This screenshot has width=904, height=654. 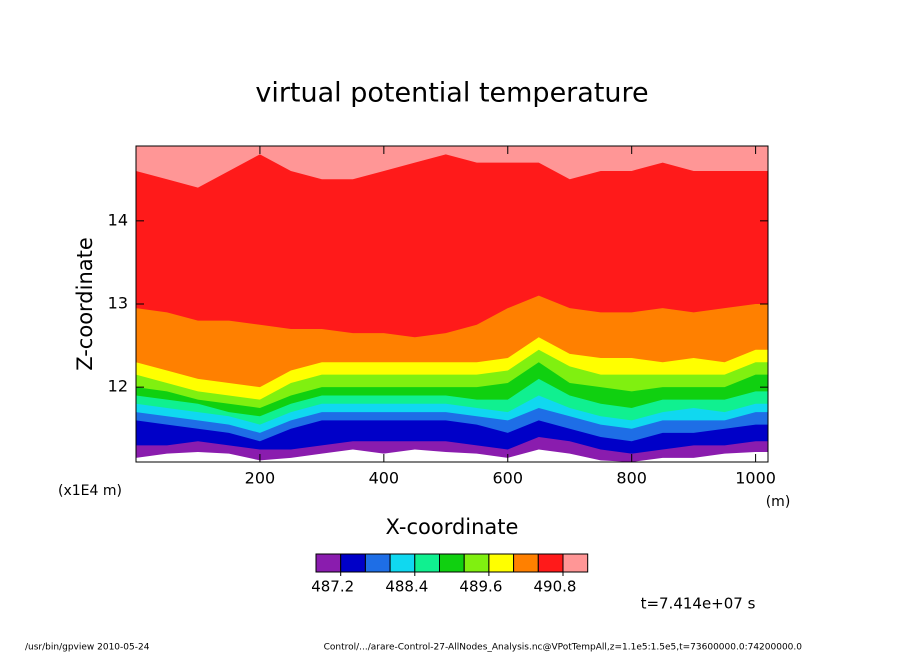 What do you see at coordinates (90, 491) in the screenshot?
I see `y-unit: (x1E4 m)` at bounding box center [90, 491].